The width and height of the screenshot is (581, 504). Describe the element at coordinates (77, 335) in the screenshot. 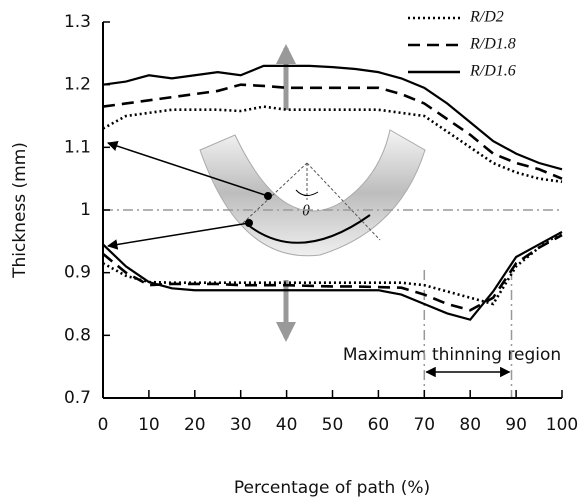

I see `y-tick-label: 0.8` at that location.